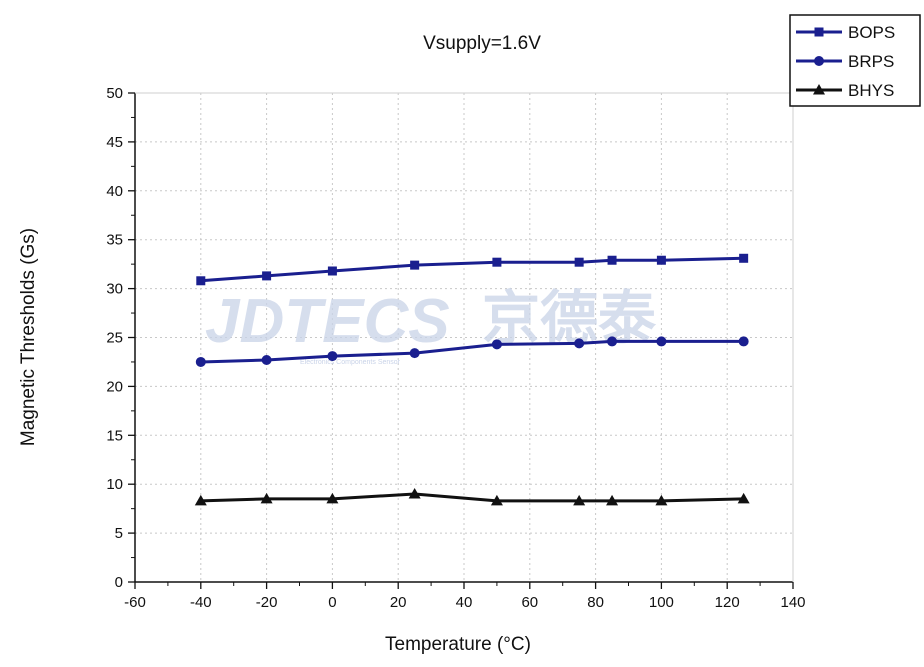 The image size is (924, 667). What do you see at coordinates (114, 338) in the screenshot?
I see `y-tick-label: 25` at bounding box center [114, 338].